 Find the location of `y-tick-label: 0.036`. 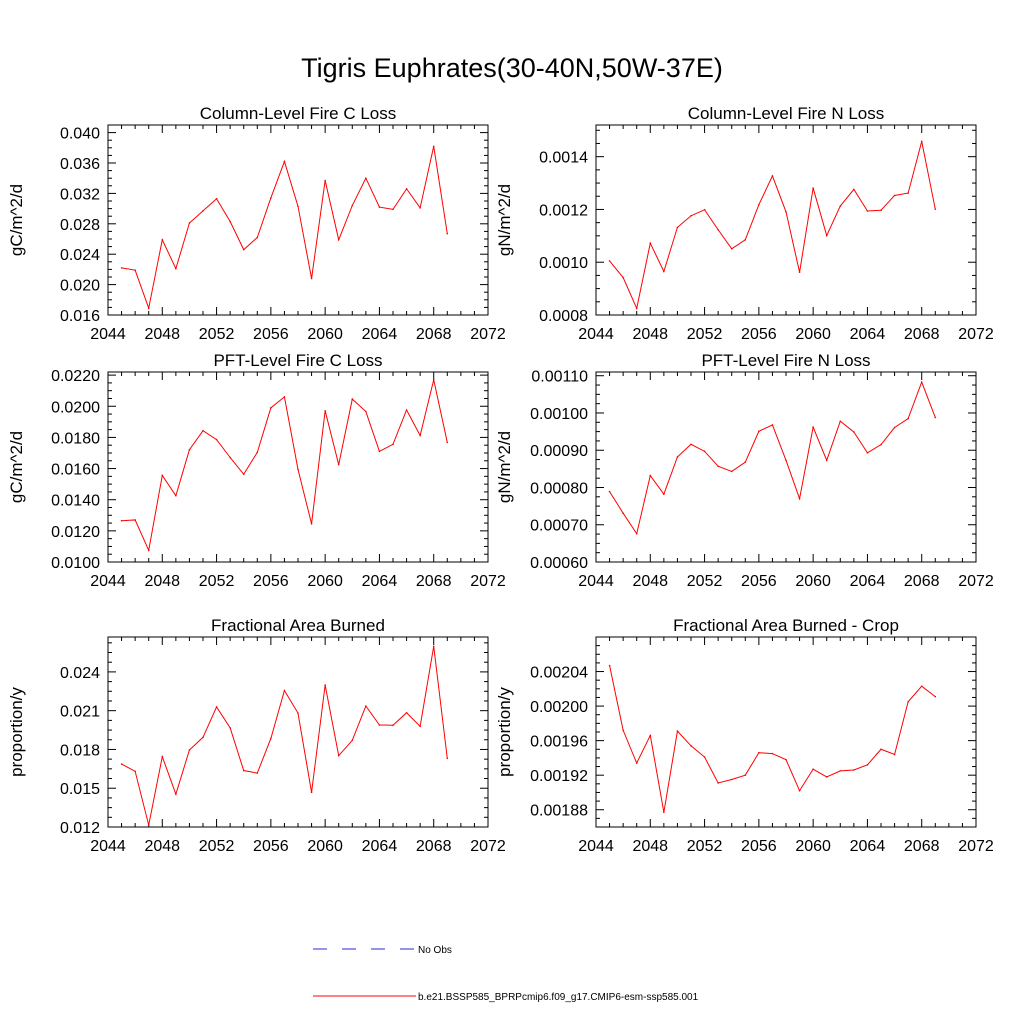

y-tick-label: 0.036 is located at coordinates (80, 164).